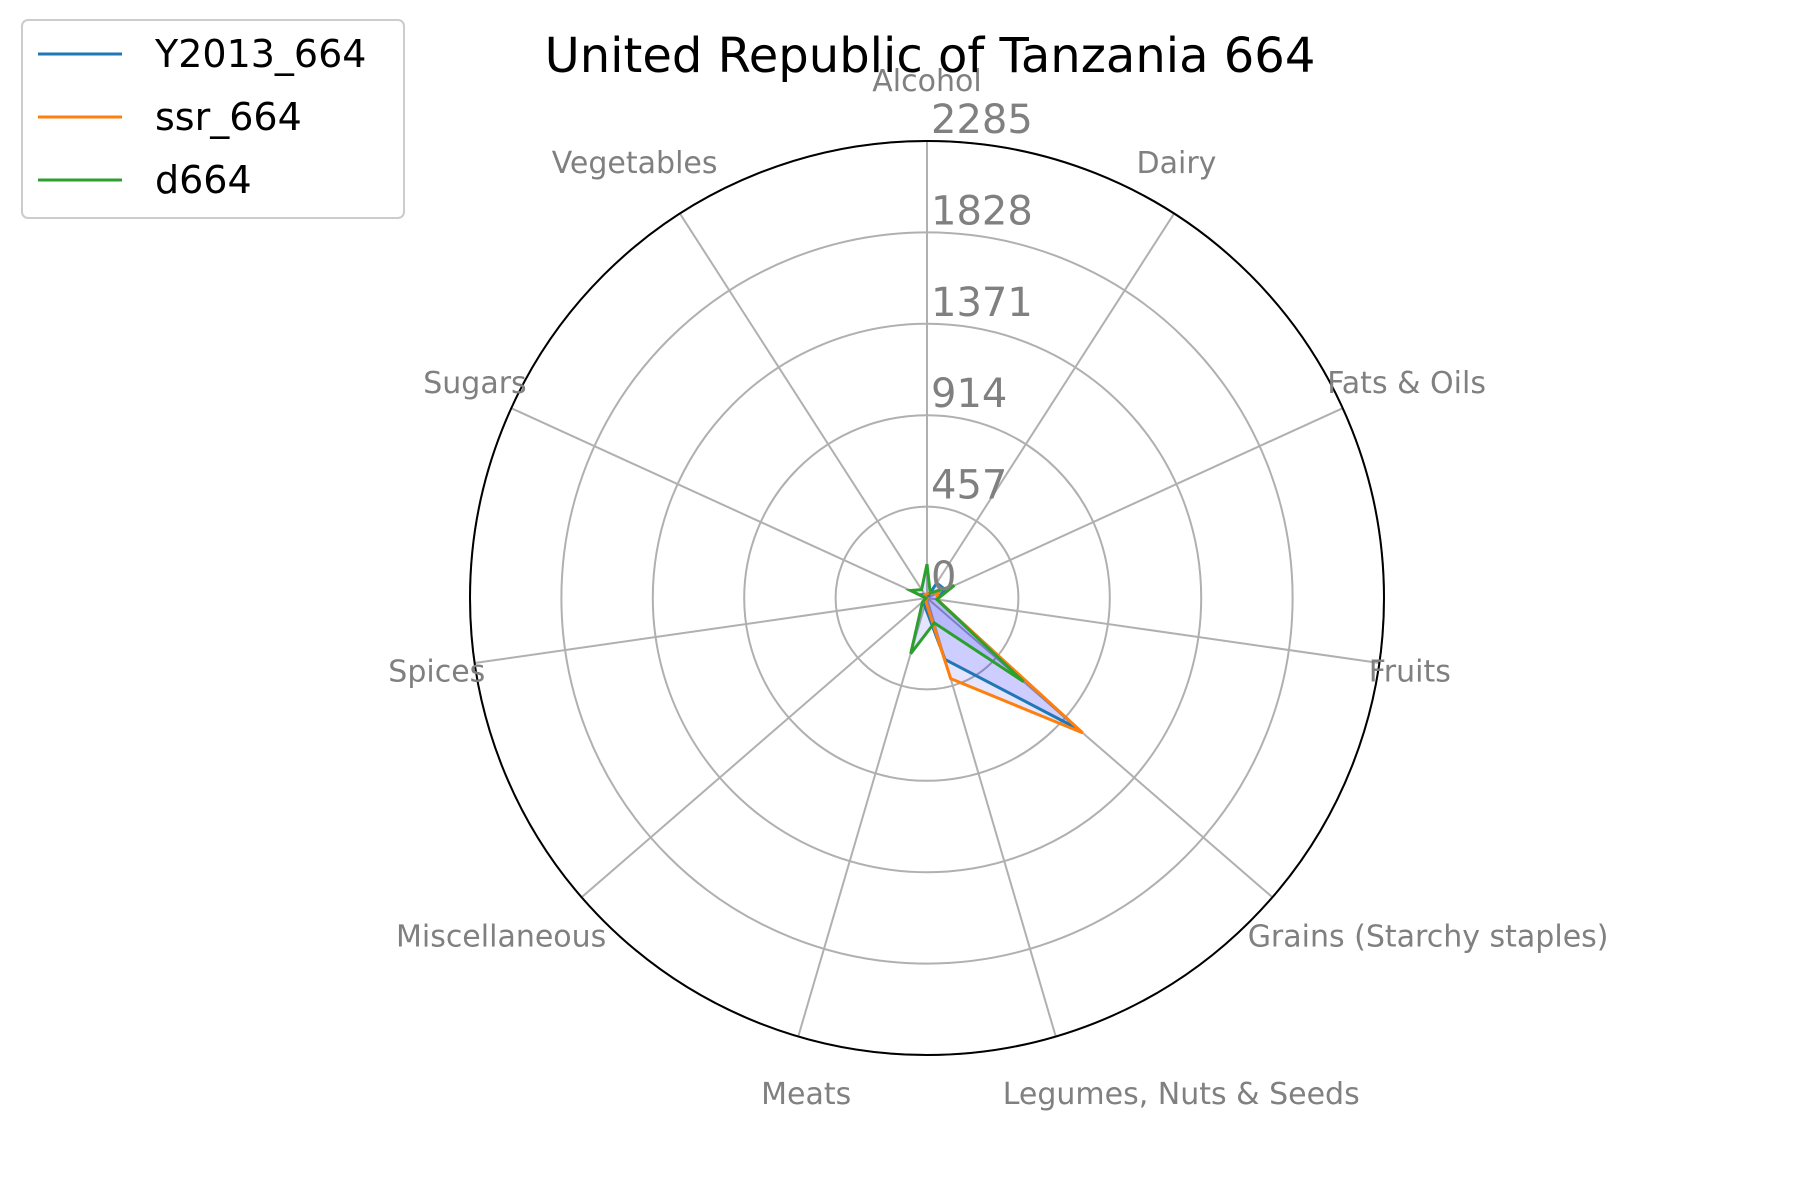  I want to click on category-label-4: Grains (Starchy staples), so click(1428, 937).